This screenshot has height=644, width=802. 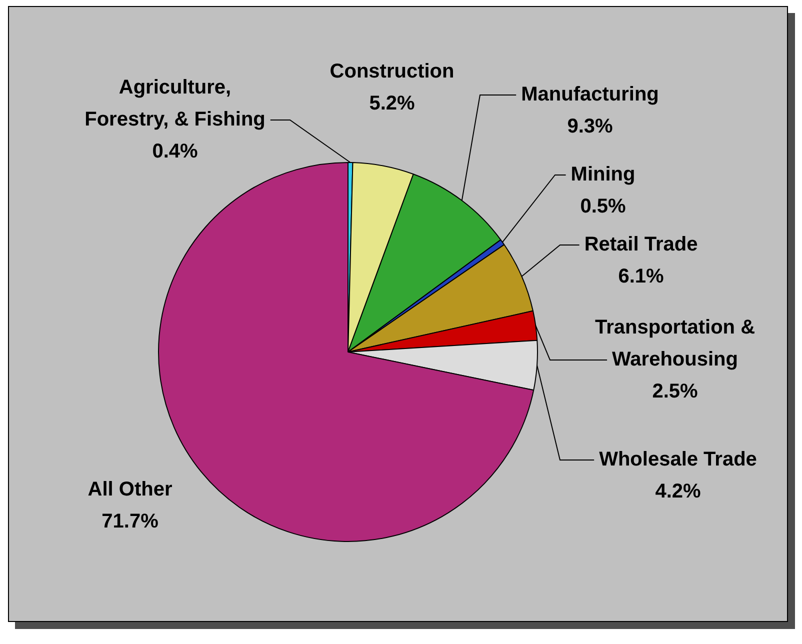 What do you see at coordinates (130, 521) in the screenshot?
I see `data-label: 71.7%` at bounding box center [130, 521].